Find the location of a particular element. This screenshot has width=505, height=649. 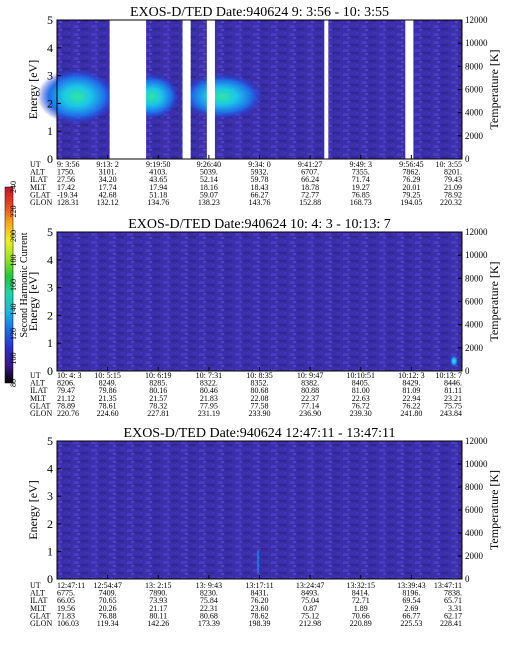

table-cell: 81.11 is located at coordinates (453, 390).